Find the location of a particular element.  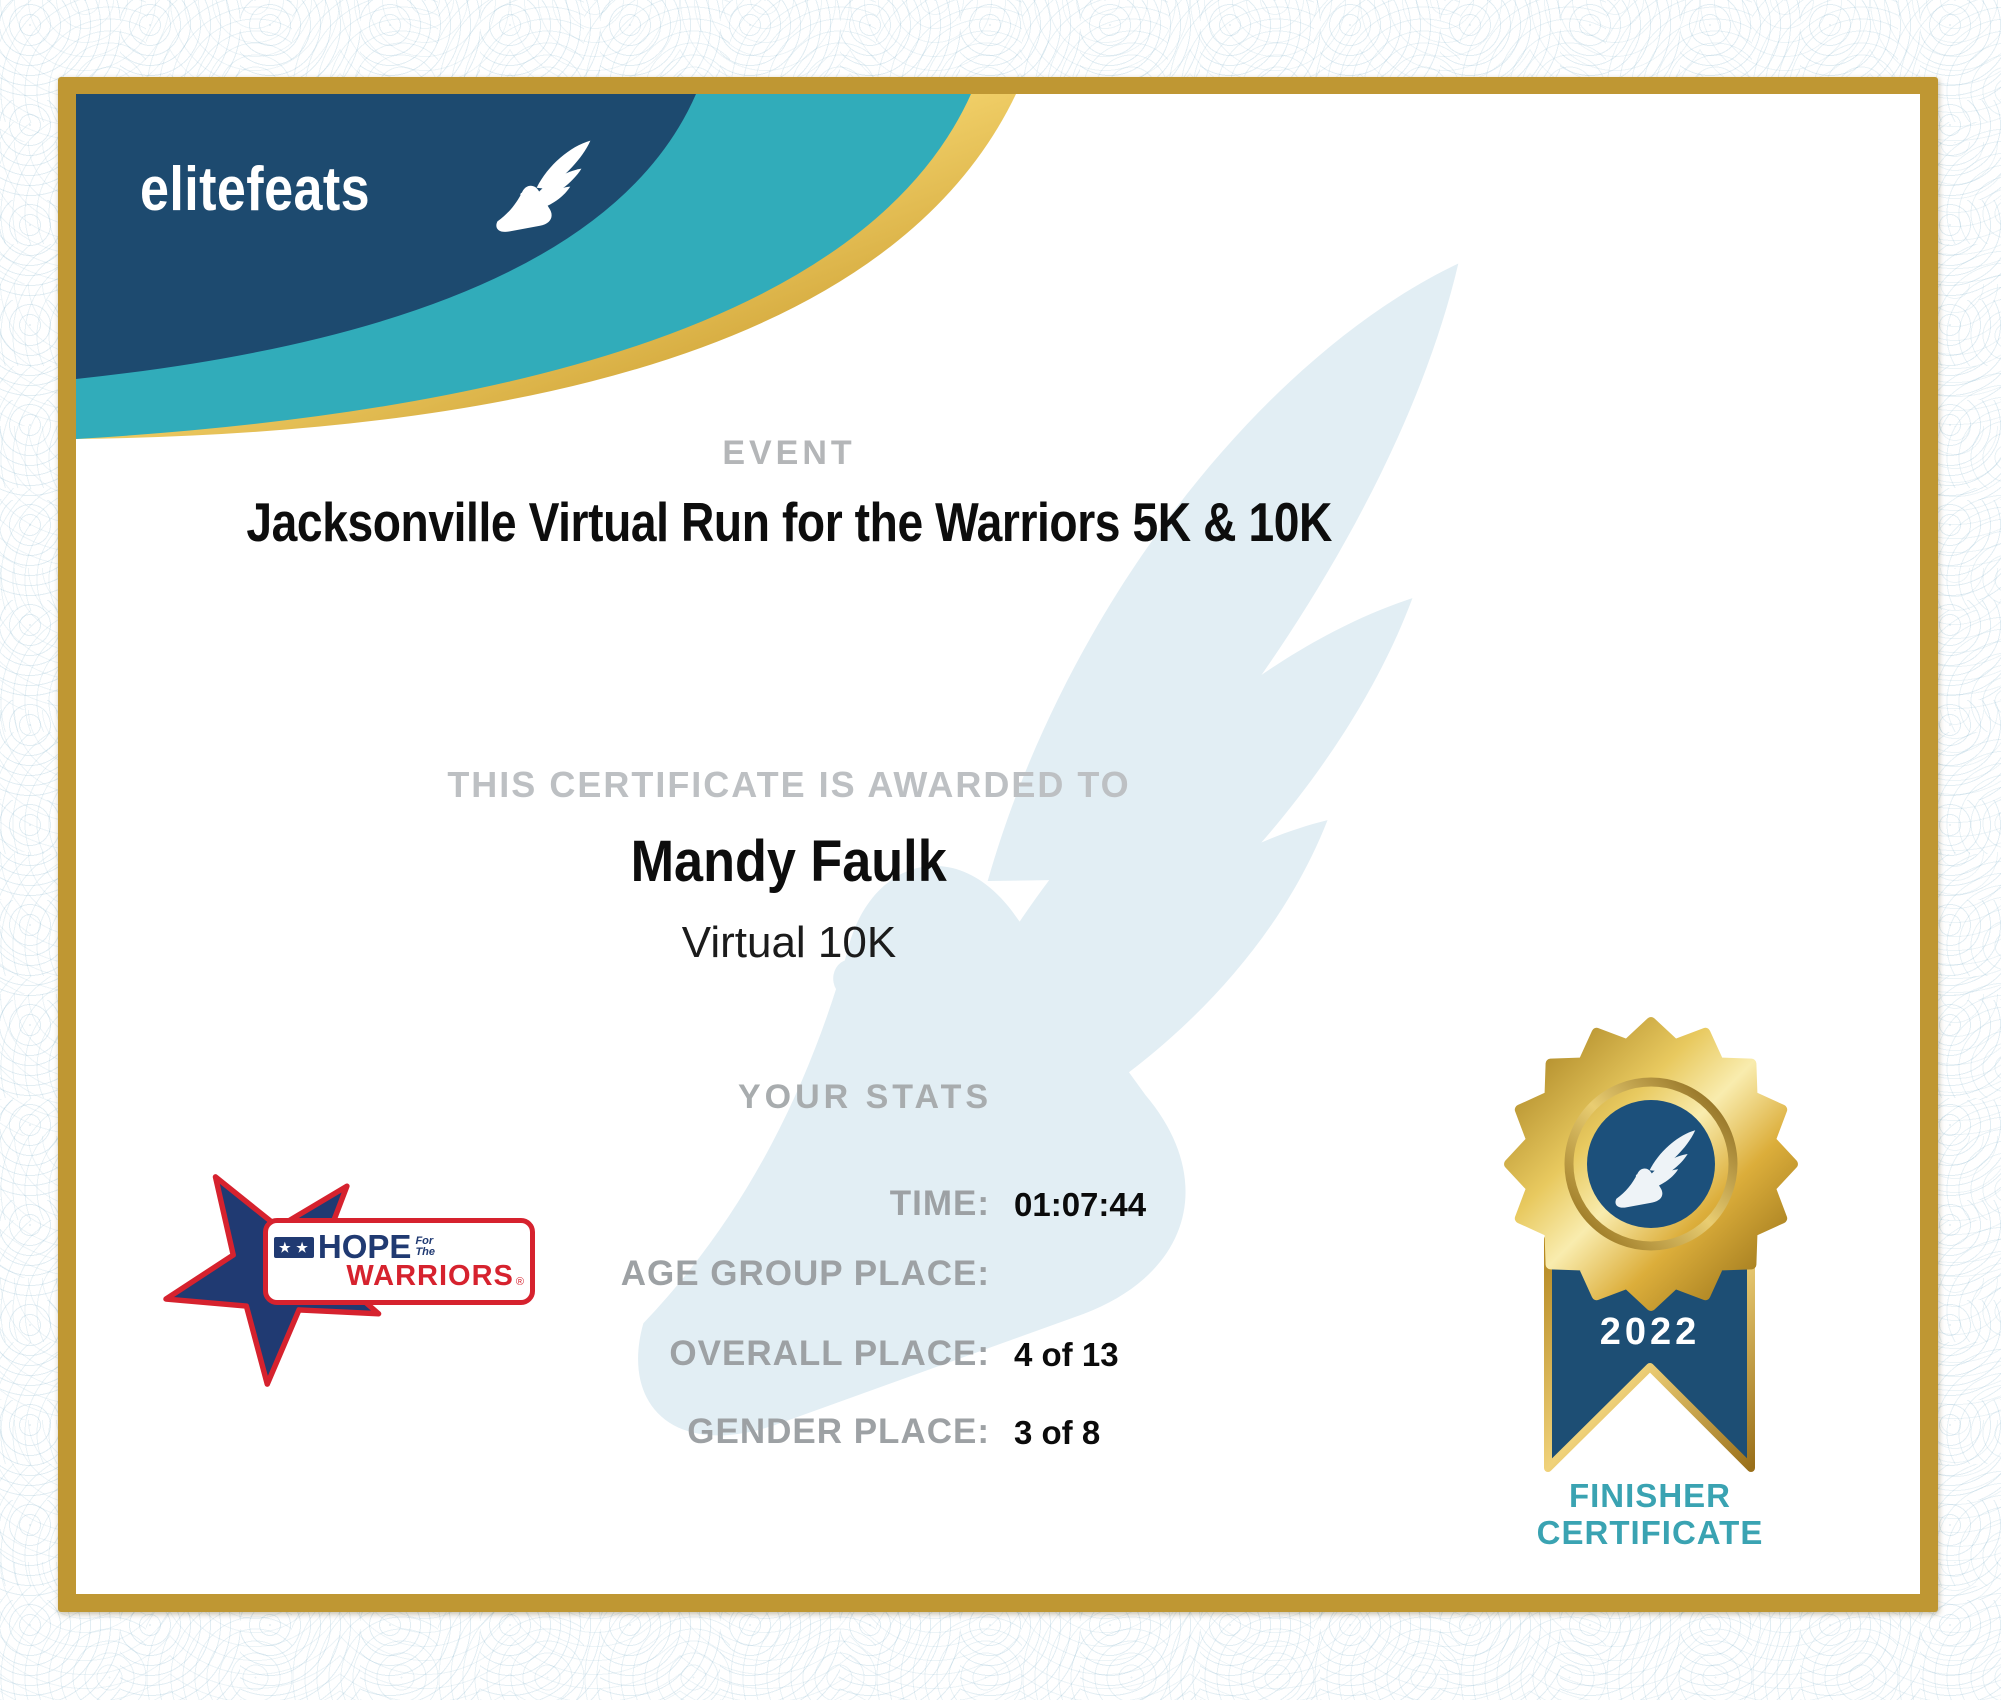

stat-label-overall-place: OVERALL PLACE: is located at coordinates (829, 1353).